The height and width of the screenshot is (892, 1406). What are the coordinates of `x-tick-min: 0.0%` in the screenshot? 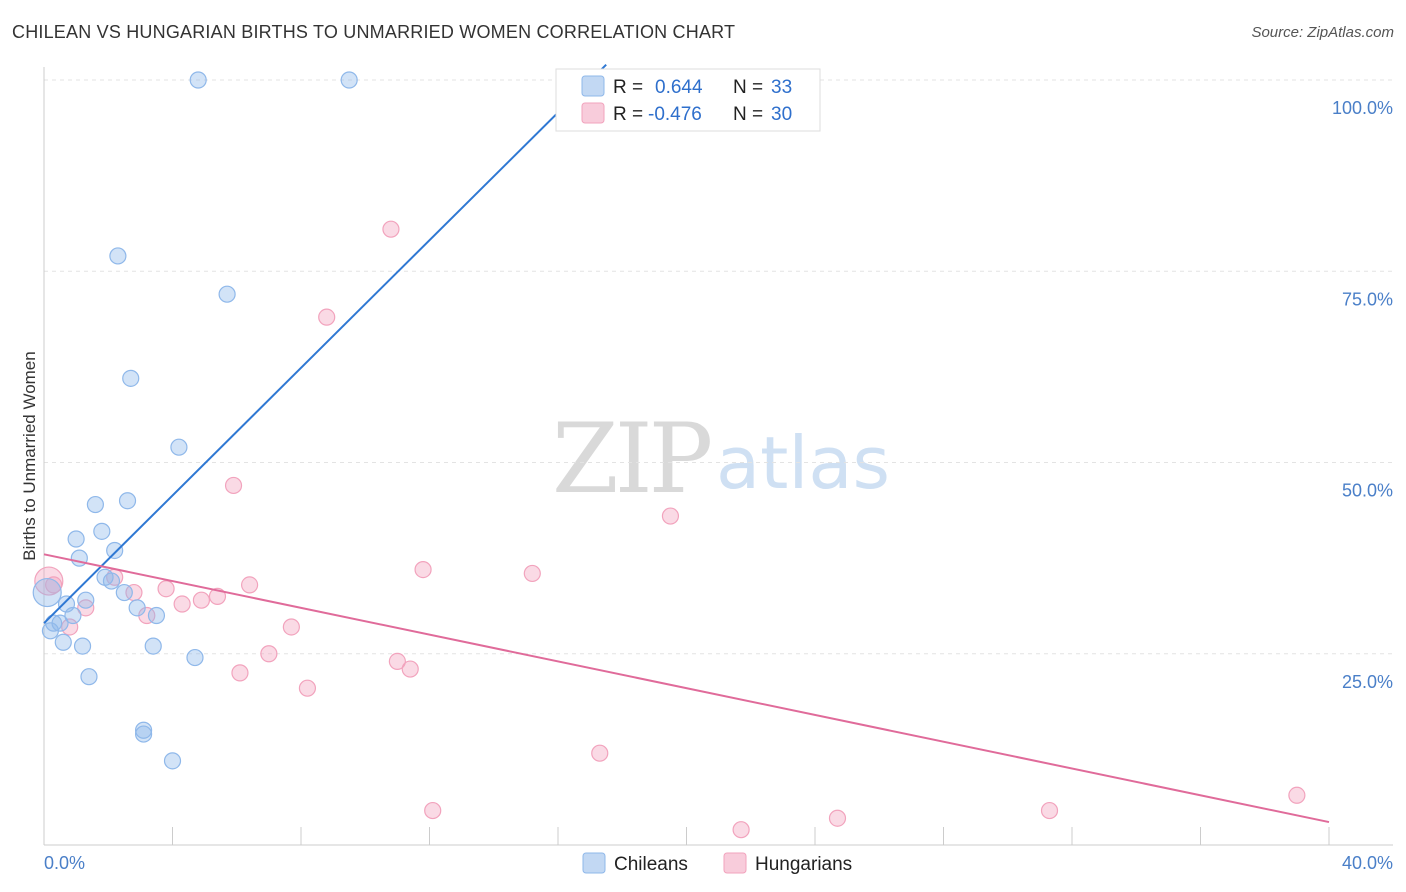 It's located at (64, 863).